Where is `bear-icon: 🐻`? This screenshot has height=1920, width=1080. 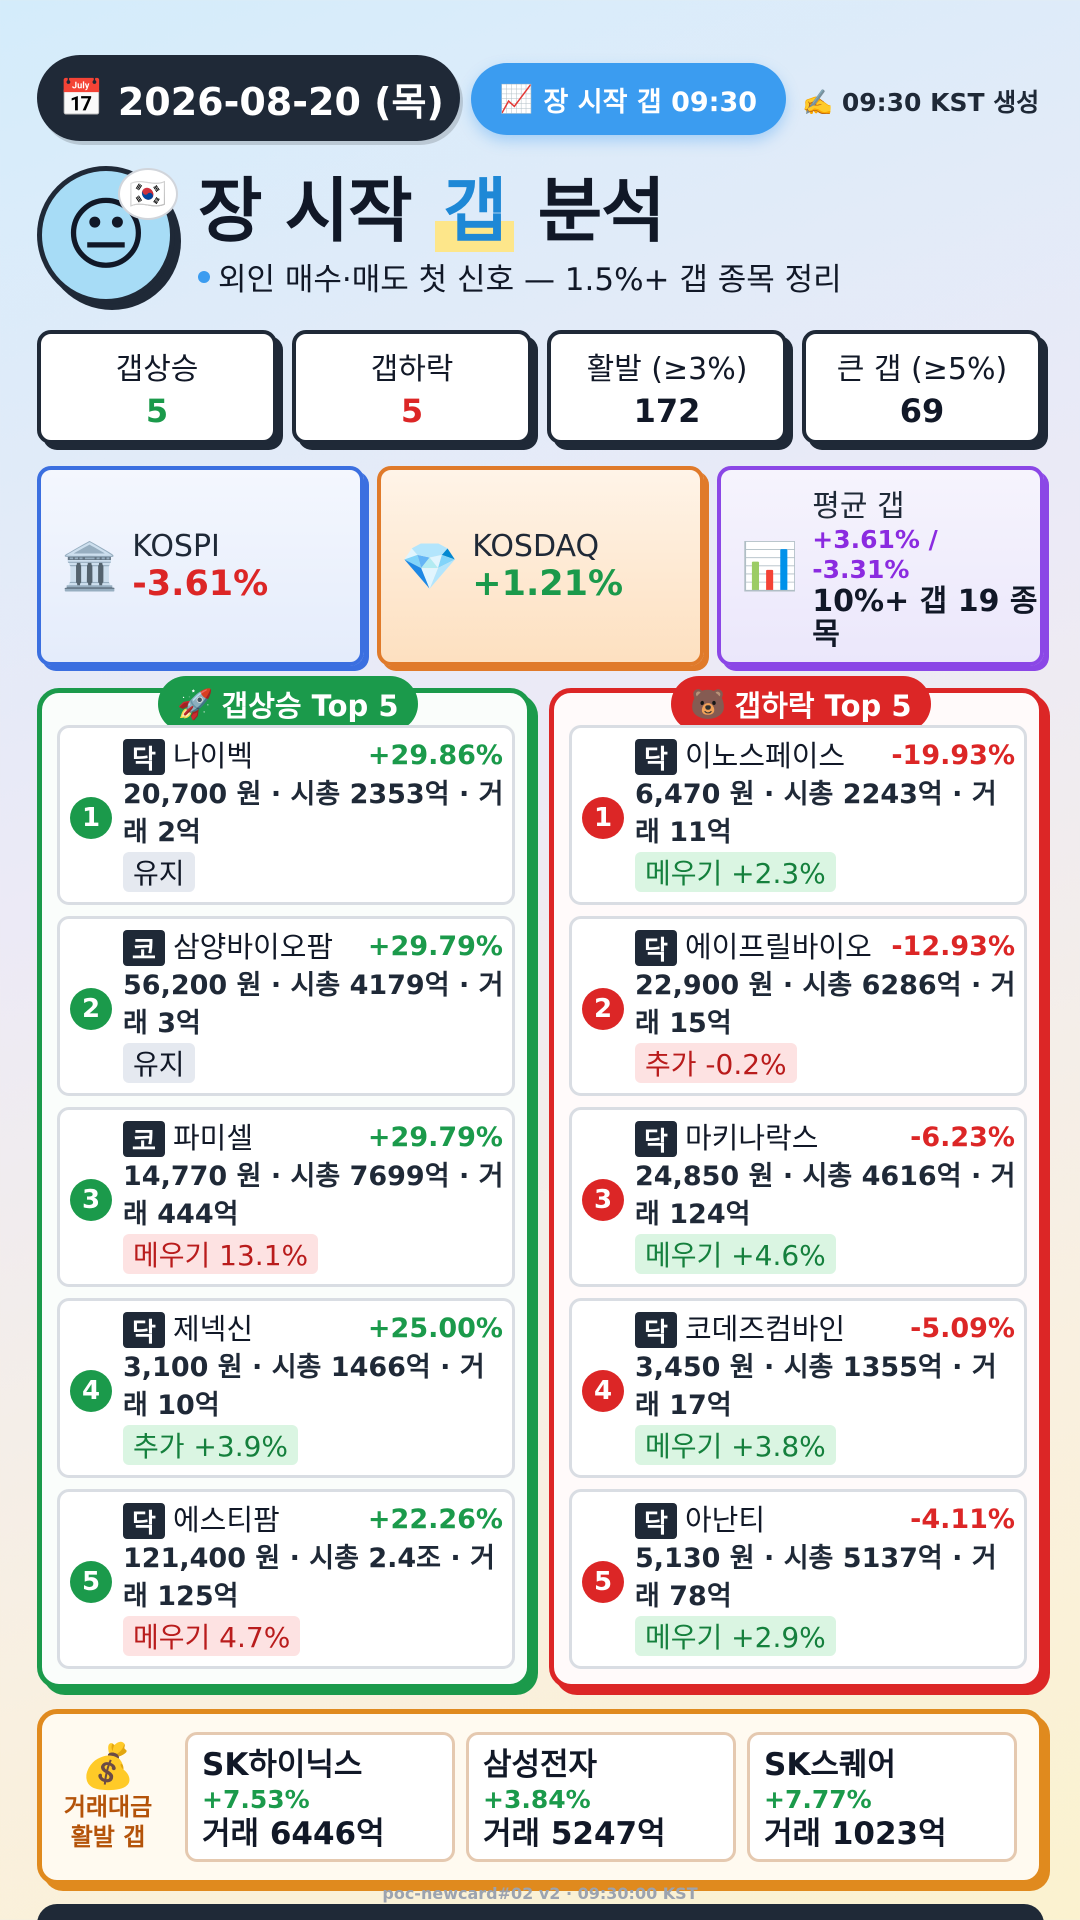 bear-icon: 🐻 is located at coordinates (708, 703).